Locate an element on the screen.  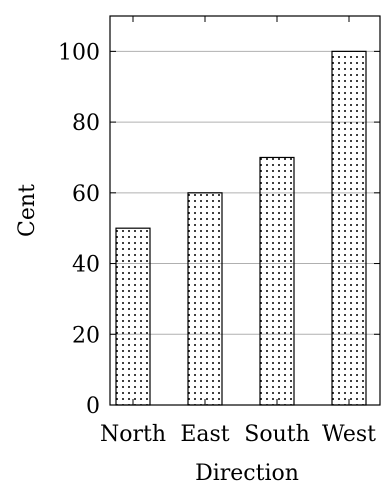
x-tick-label-south: South is located at coordinates (277, 434).